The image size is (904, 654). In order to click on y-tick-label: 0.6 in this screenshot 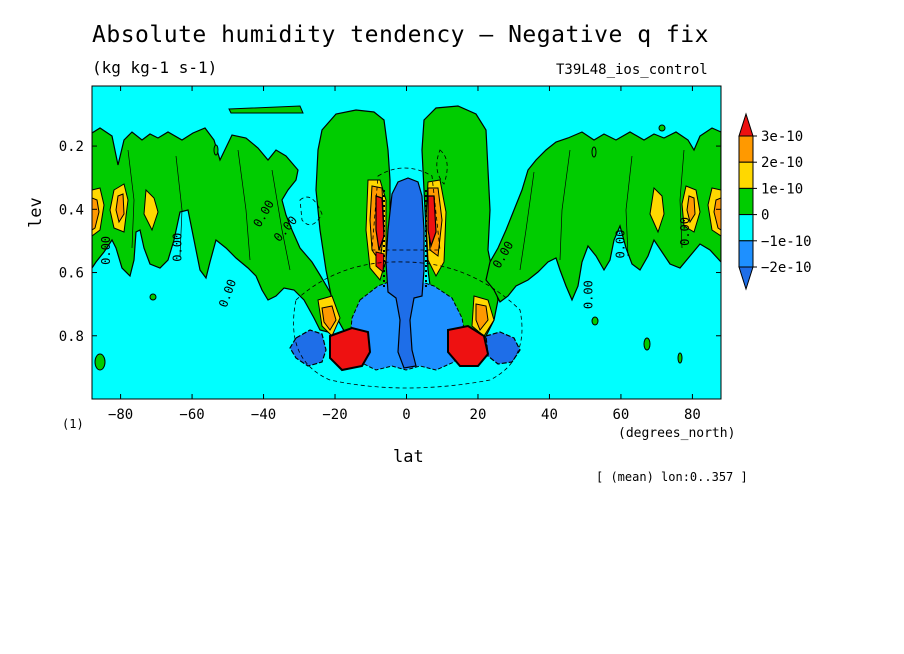, I will do `click(71, 274)`.